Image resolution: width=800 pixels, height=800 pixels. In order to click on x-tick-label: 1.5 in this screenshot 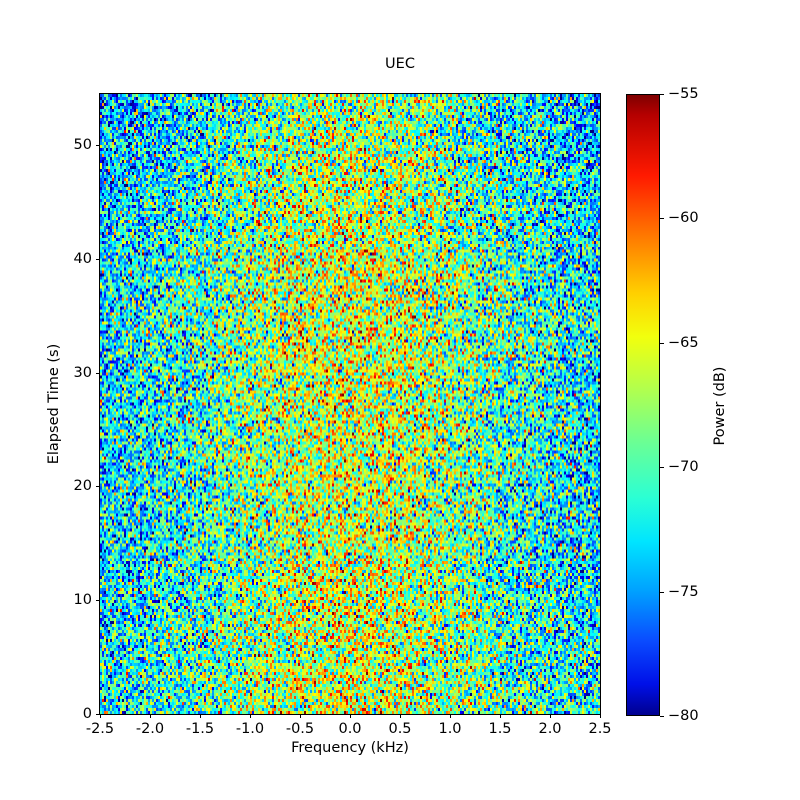, I will do `click(500, 729)`.